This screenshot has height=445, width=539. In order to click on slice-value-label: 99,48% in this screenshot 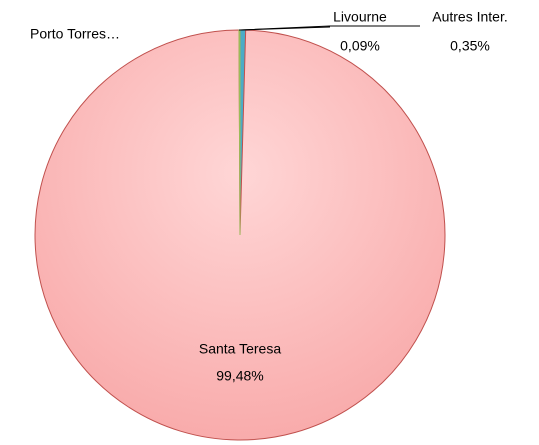, I will do `click(239, 376)`.